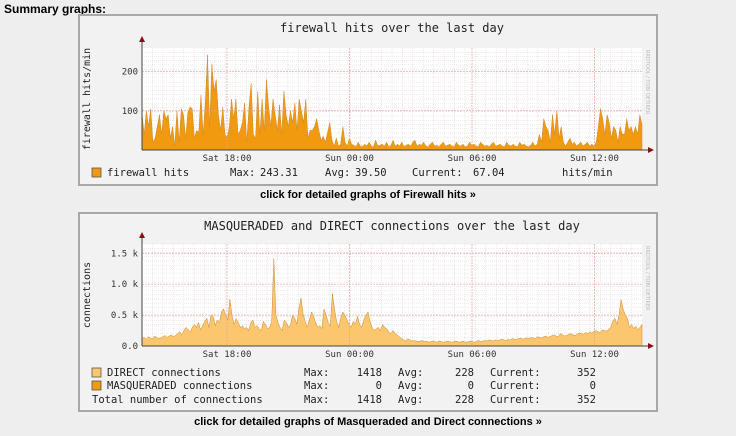 The width and height of the screenshot is (736, 436). Describe the element at coordinates (471, 386) in the screenshot. I see `legend-avg-value: 0` at that location.